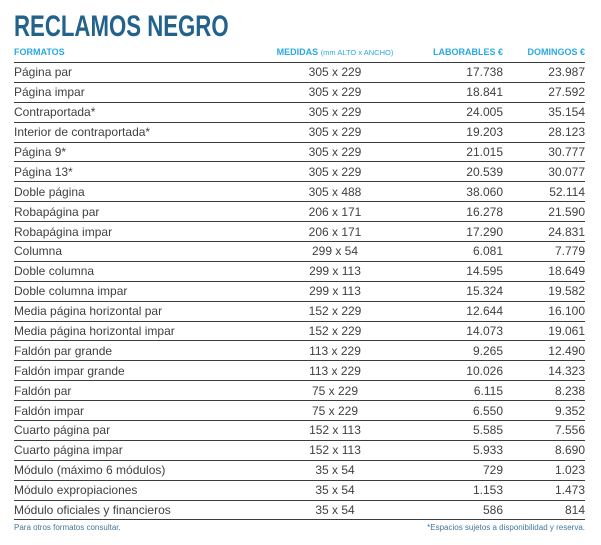 This screenshot has width=601, height=545. Describe the element at coordinates (132, 331) in the screenshot. I see `cell-formato: Media página horizontal impar` at that location.